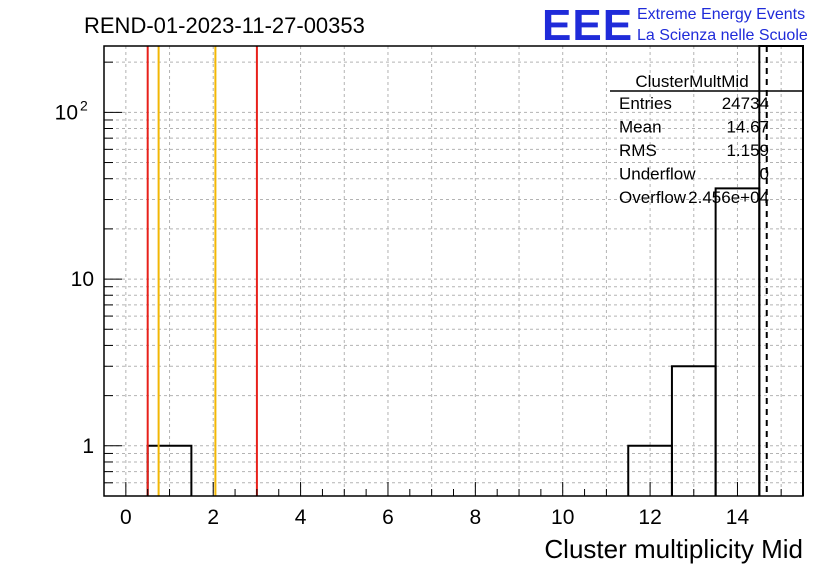  I want to click on x-tick-label: 8, so click(476, 517).